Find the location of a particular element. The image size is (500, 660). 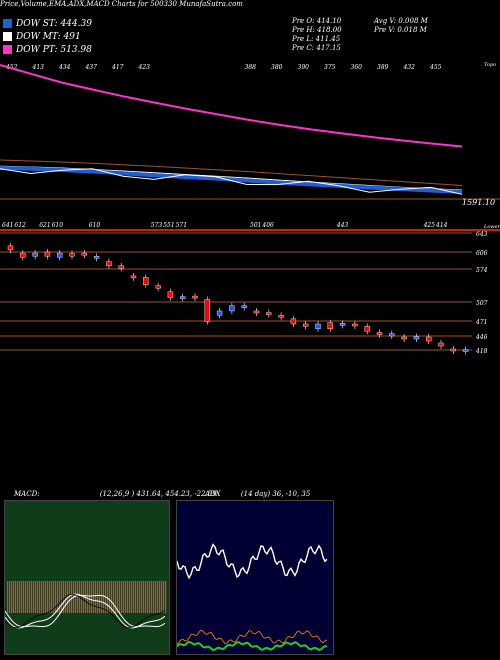

adx-label: ADX (14 day) 36, -10, 35 is located at coordinates (257, 494).